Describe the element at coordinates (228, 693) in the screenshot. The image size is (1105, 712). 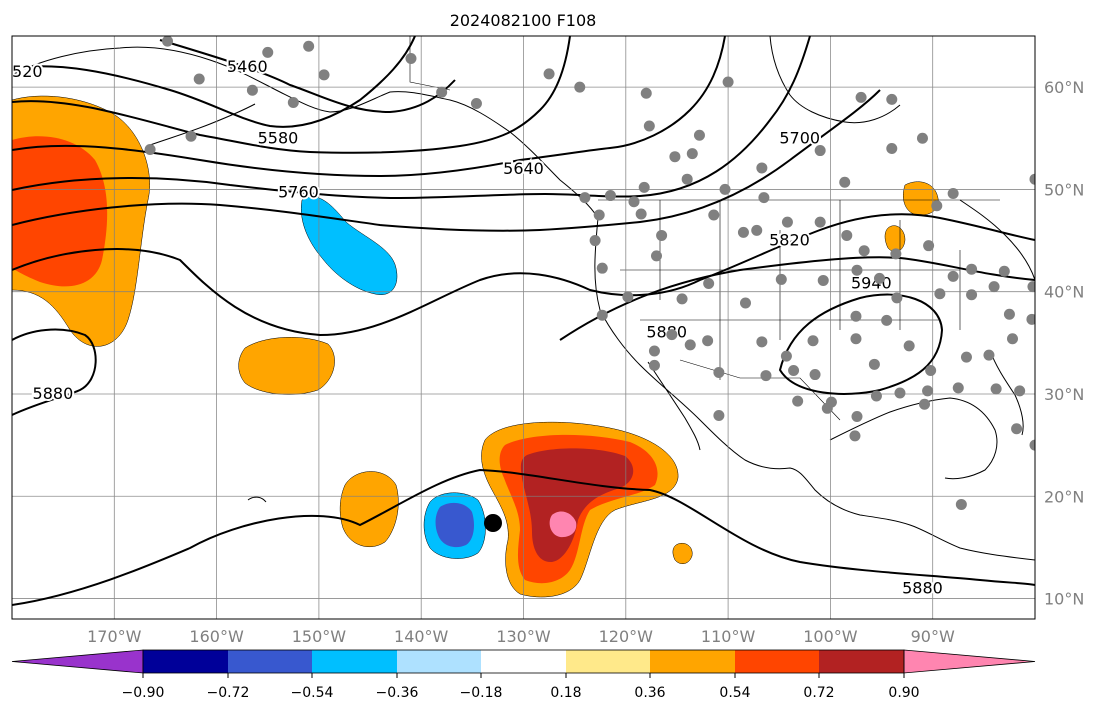
I see `colorbar-tick-label: −0.72` at that location.